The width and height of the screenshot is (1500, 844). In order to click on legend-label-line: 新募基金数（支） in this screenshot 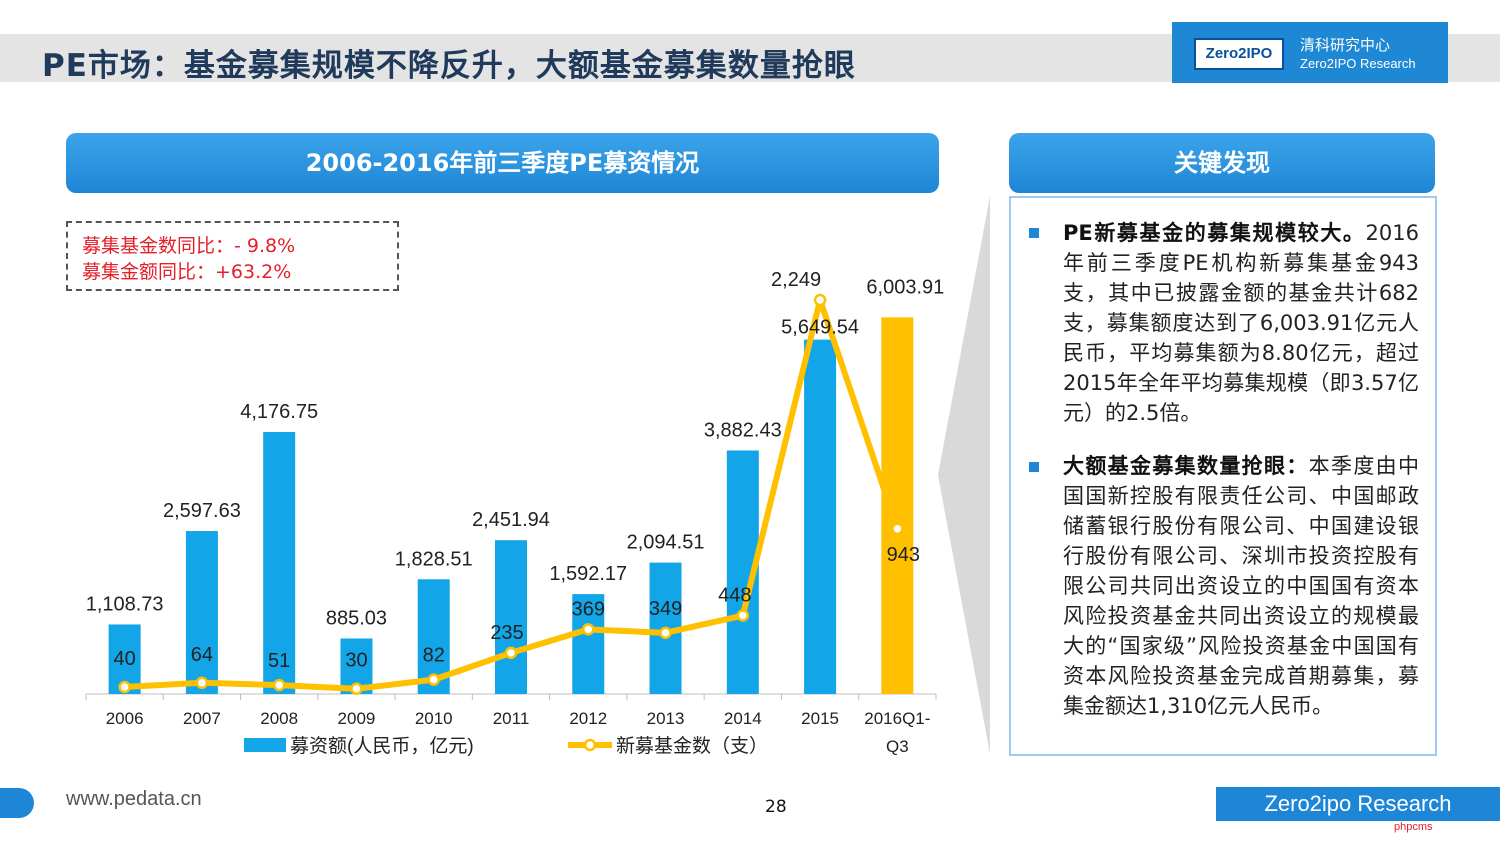, I will do `click(692, 746)`.